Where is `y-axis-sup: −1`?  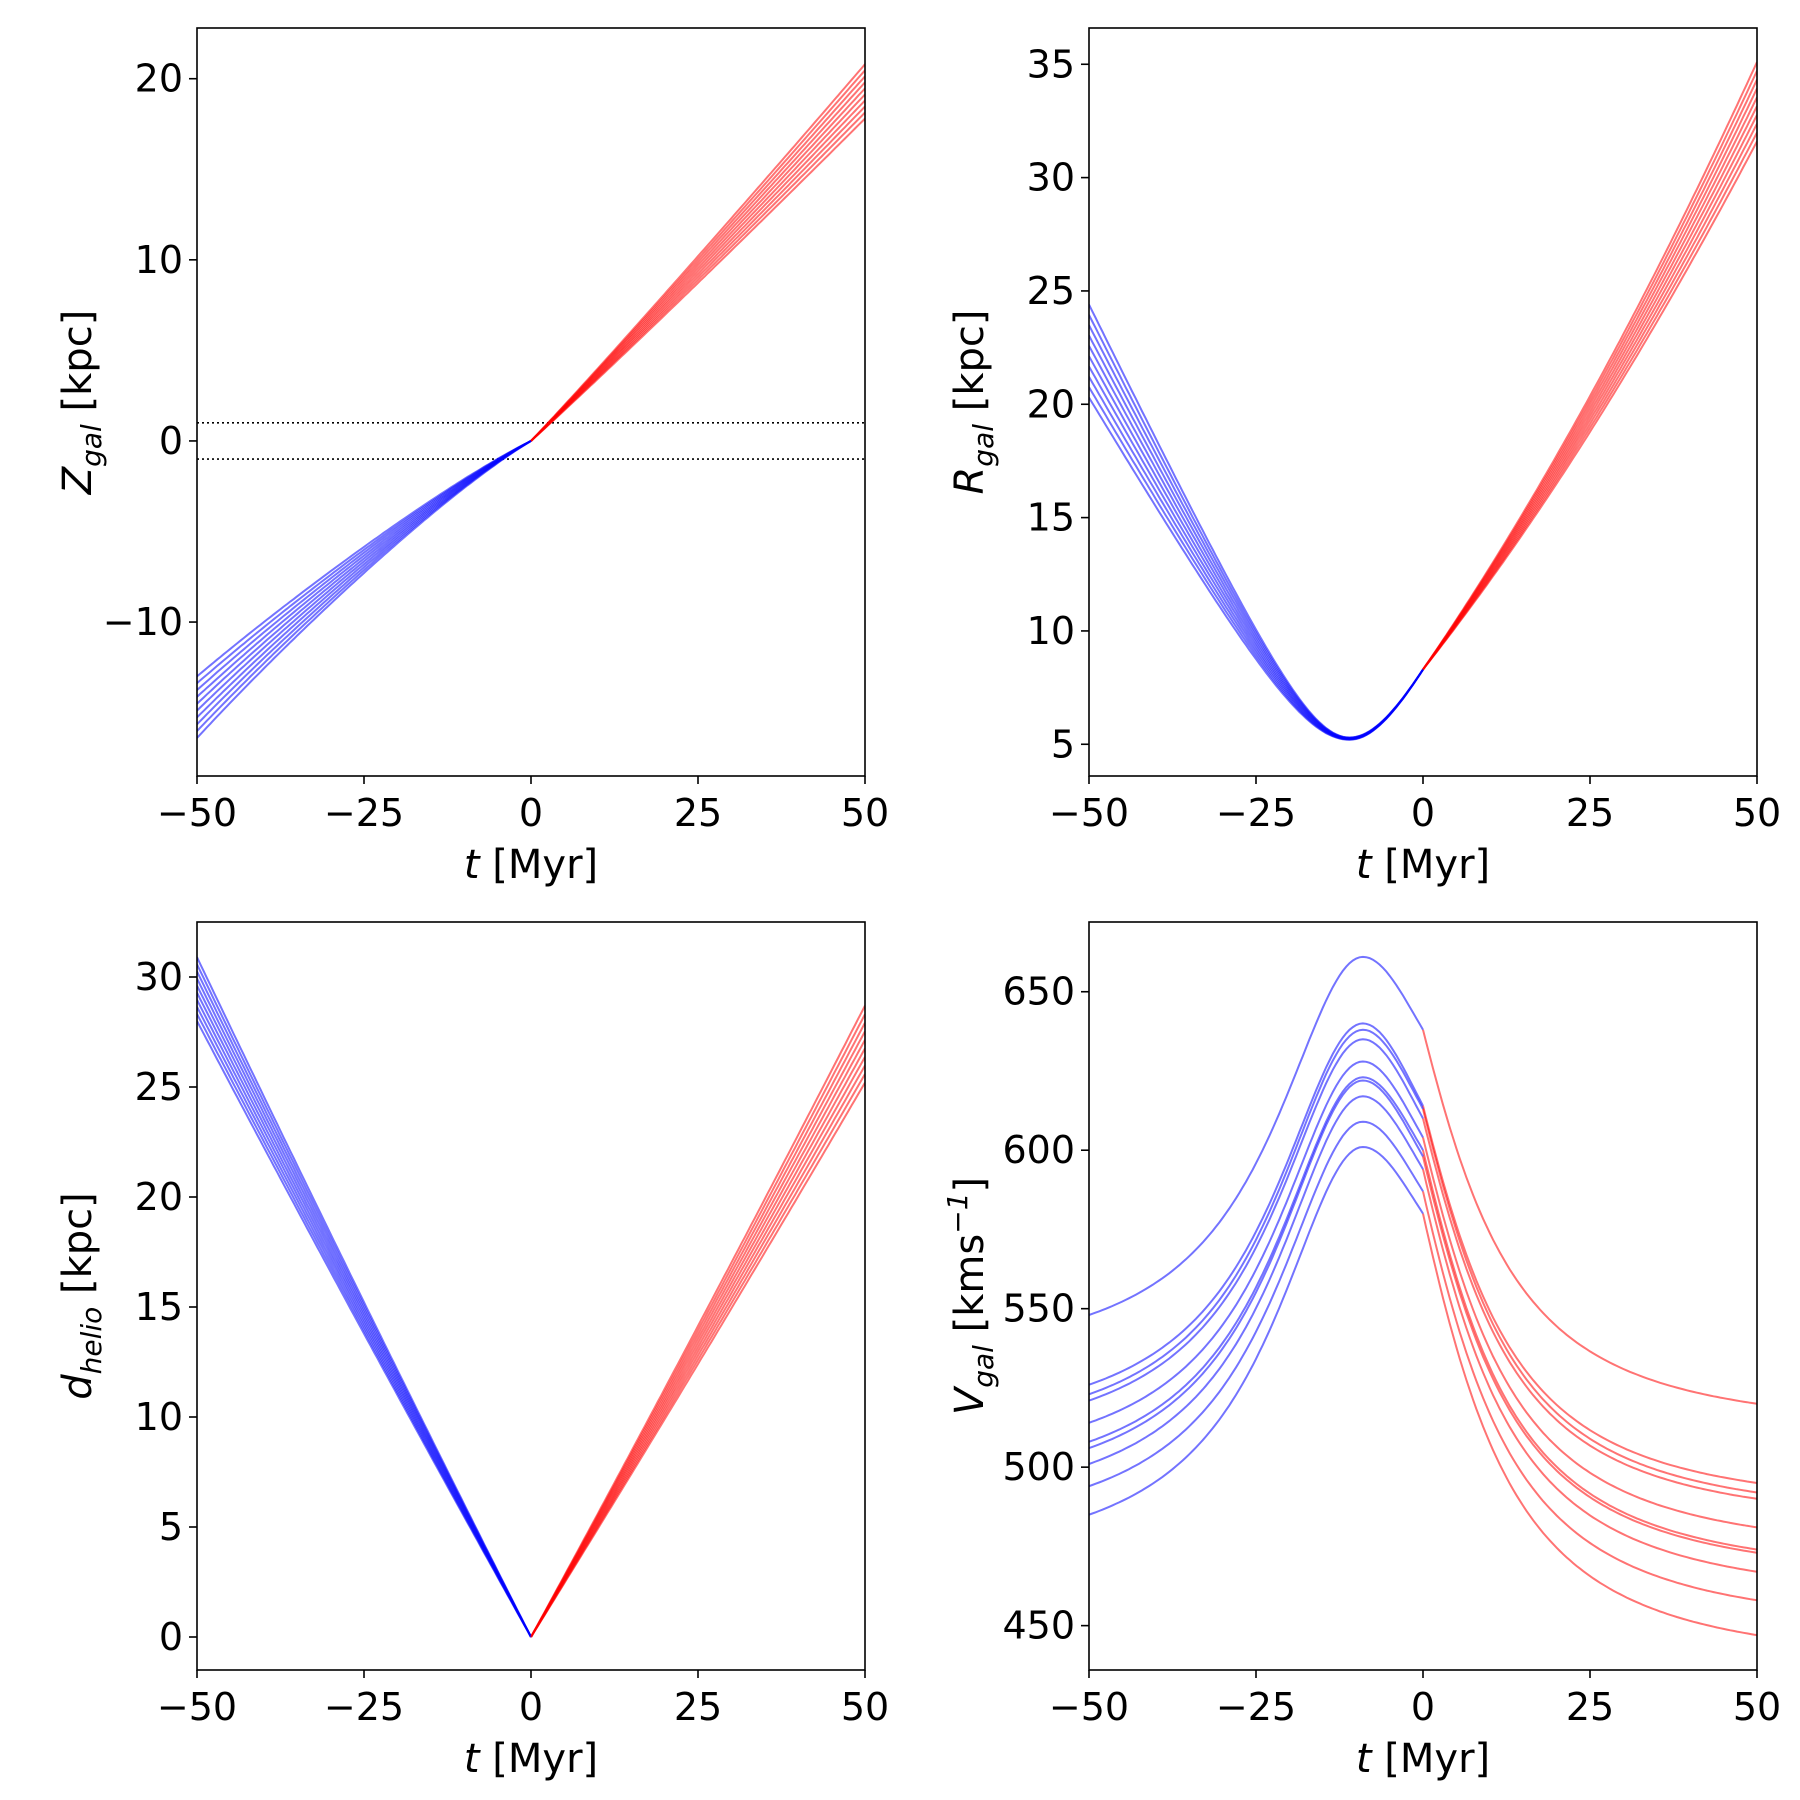 y-axis-sup: −1 is located at coordinates (957, 1212).